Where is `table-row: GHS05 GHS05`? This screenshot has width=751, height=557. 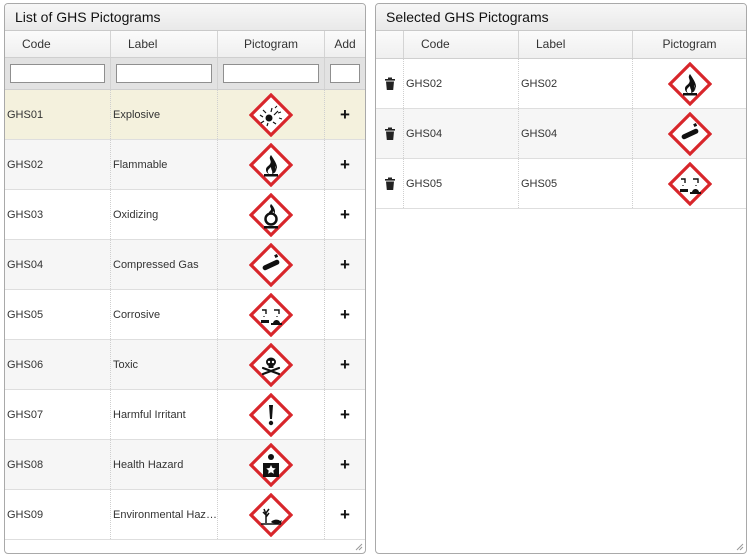 table-row: GHS05 GHS05 is located at coordinates (561, 184).